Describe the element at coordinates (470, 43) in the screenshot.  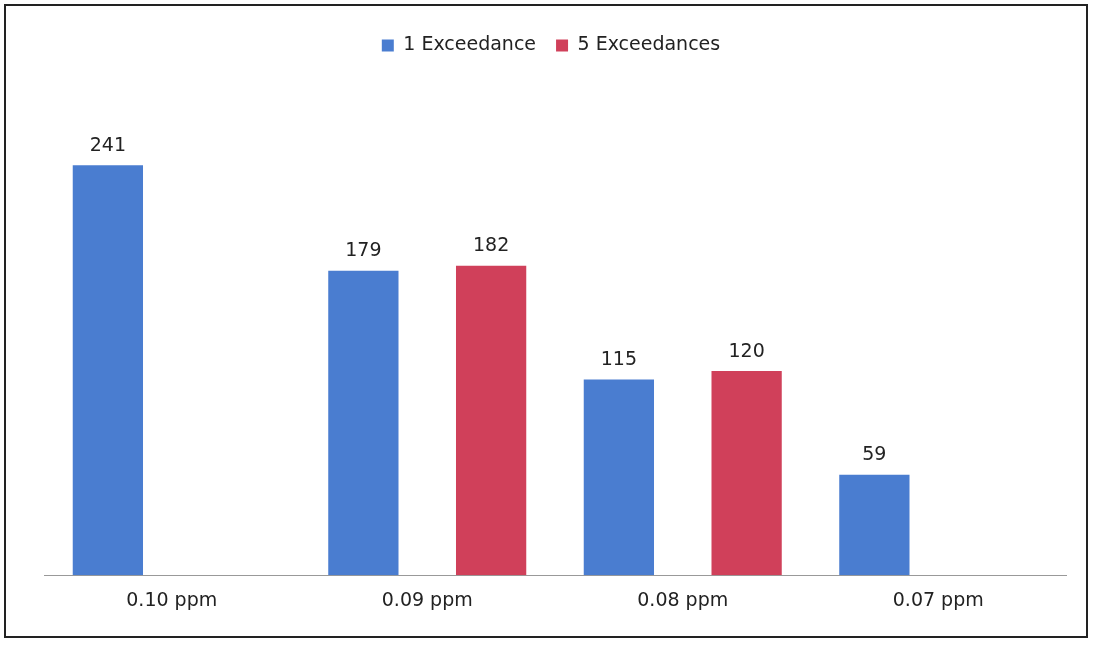
I see `legend-label: 1 Exceedance` at that location.